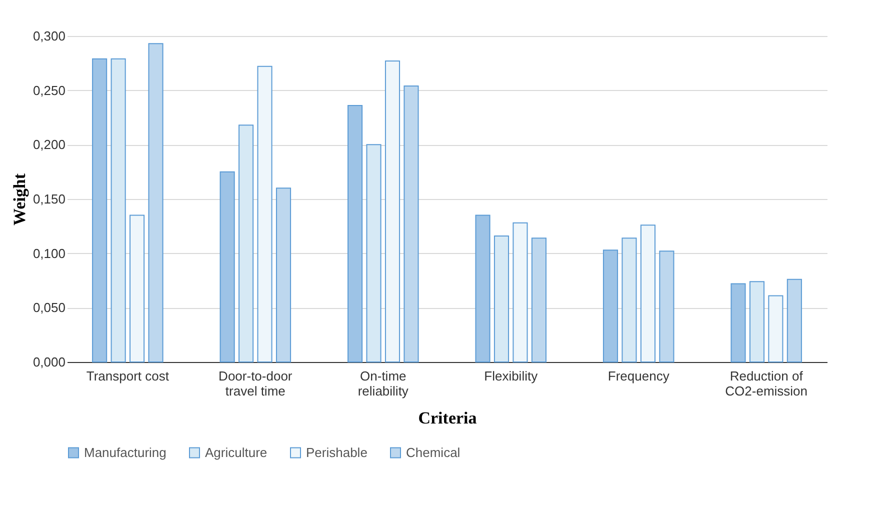 This screenshot has width=880, height=519. I want to click on y-tick-label: 0,250, so click(49, 90).